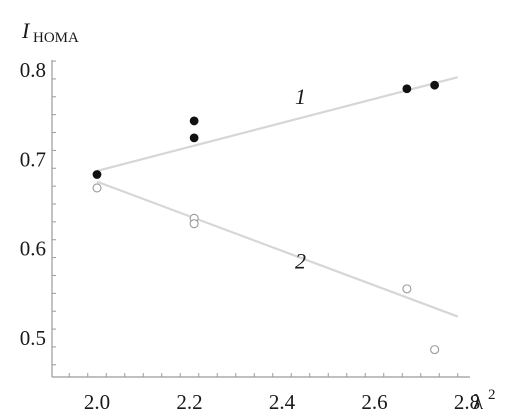 Image resolution: width=528 pixels, height=411 pixels. Describe the element at coordinates (97, 400) in the screenshot. I see `x-tick-label: 2.0` at that location.